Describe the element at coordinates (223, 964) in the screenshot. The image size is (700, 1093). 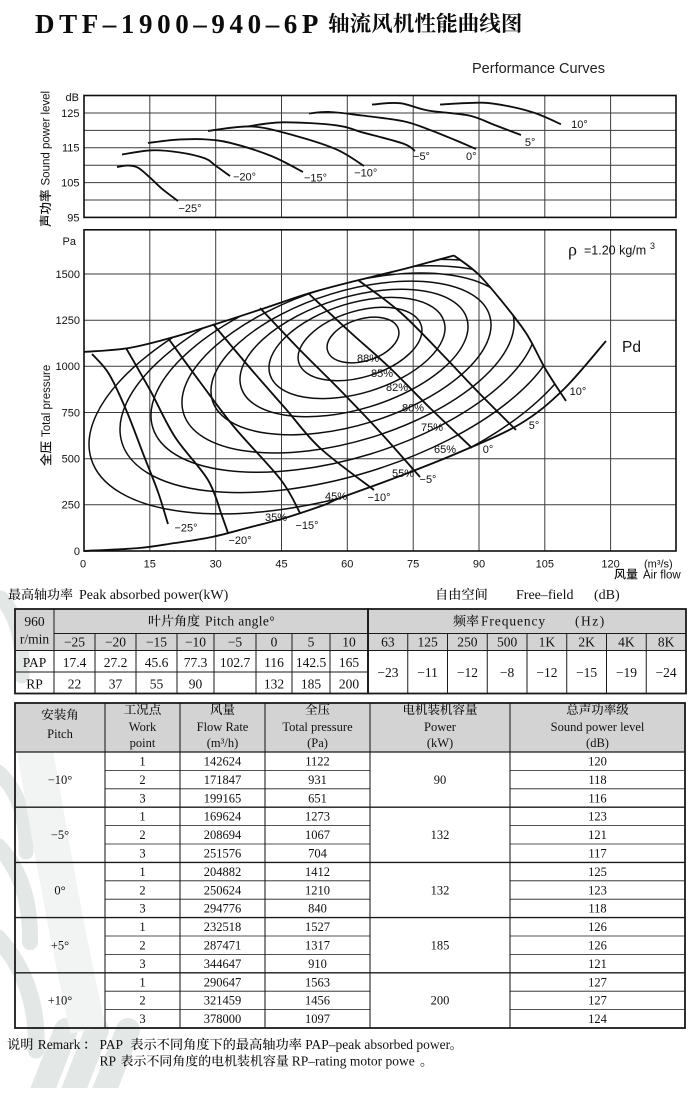
I see `svg-text: 344647` at that location.